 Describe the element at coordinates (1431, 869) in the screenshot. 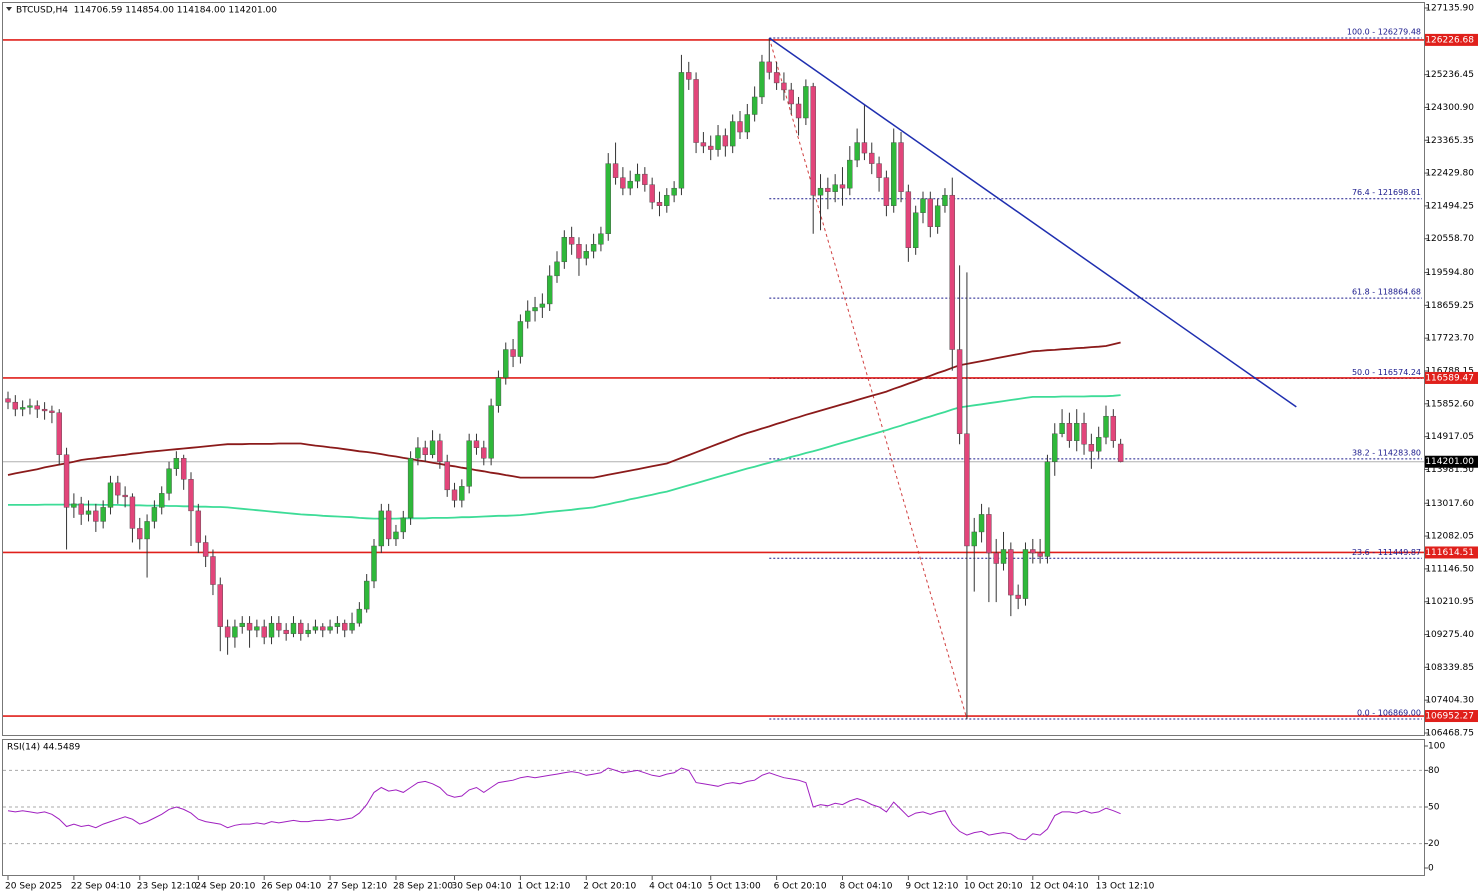

I see `rsi-tick-label: 0` at that location.